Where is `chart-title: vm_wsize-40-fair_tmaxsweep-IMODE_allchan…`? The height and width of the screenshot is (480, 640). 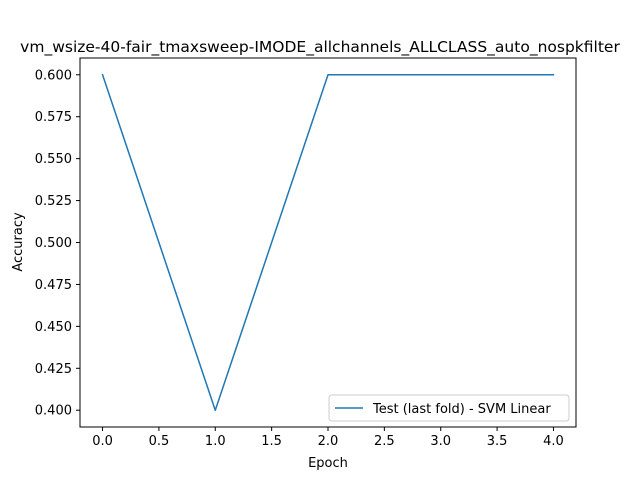
chart-title: vm_wsize-40-fair_tmaxsweep-IMODE_allchan… is located at coordinates (320, 47).